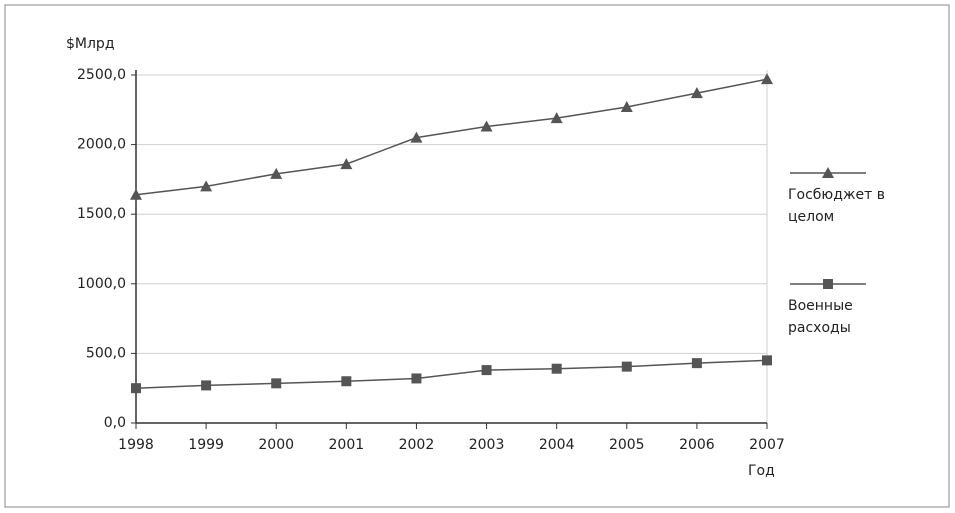  What do you see at coordinates (101, 284) in the screenshot?
I see `y-tick-label: 1000,0` at bounding box center [101, 284].